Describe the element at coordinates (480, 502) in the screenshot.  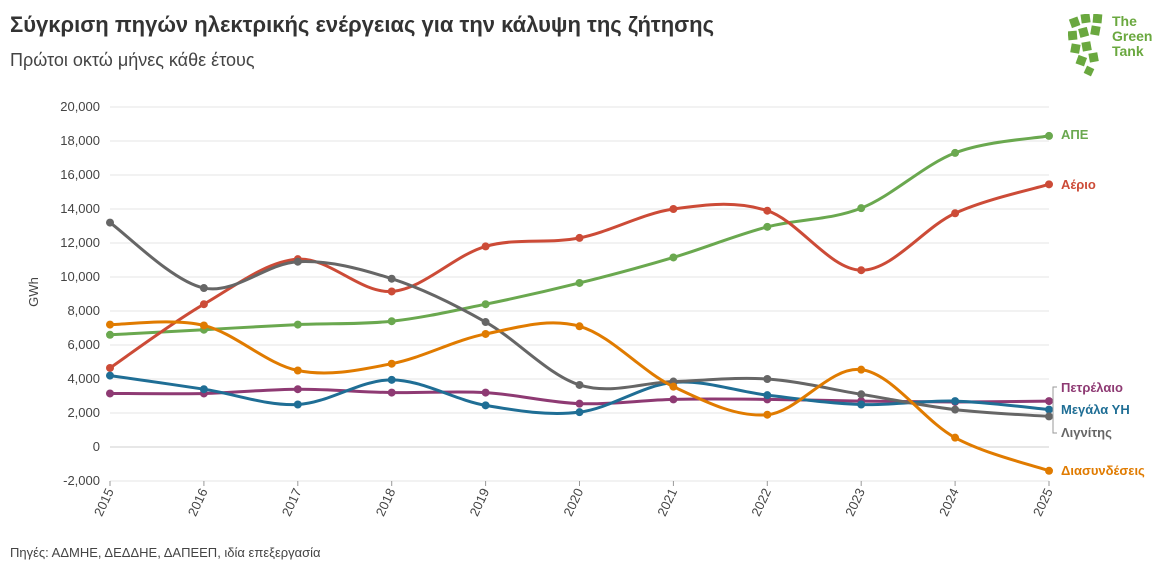
I see `x-tick-label: 2019` at that location.